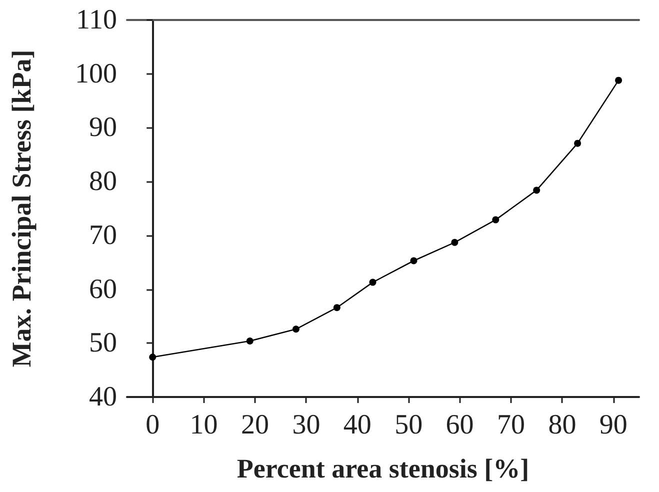  What do you see at coordinates (96, 74) in the screenshot?
I see `y-tick-label: 100` at bounding box center [96, 74].